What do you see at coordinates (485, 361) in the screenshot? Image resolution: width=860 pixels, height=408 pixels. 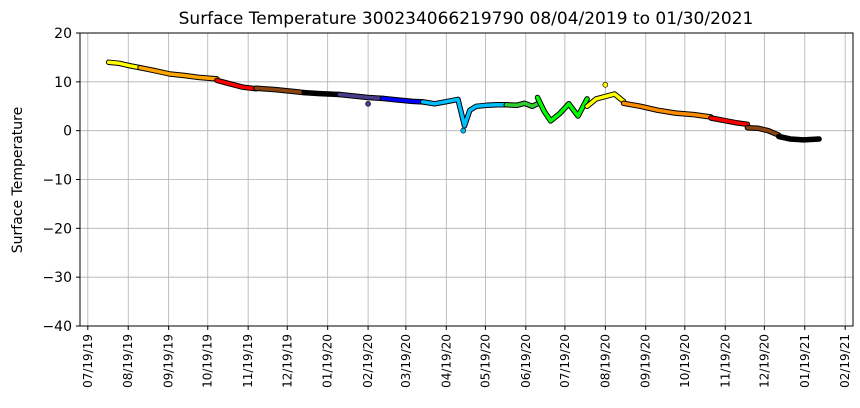 I see `x-tick-label: 05/19/20` at bounding box center [485, 361].